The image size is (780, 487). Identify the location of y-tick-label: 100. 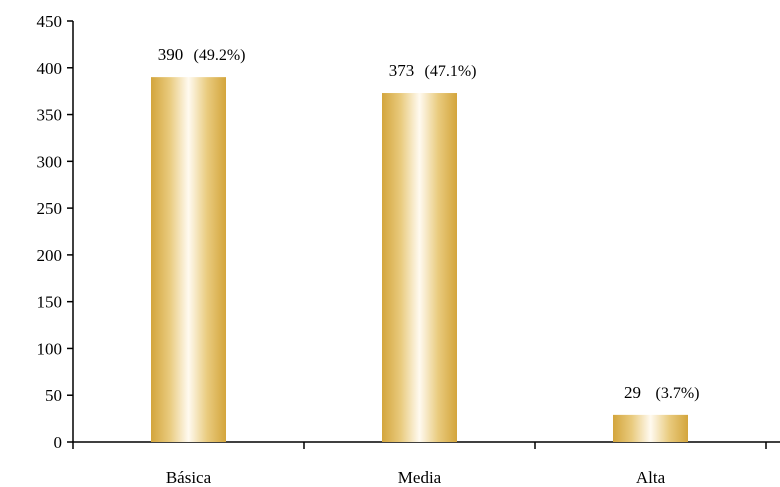
(50, 348).